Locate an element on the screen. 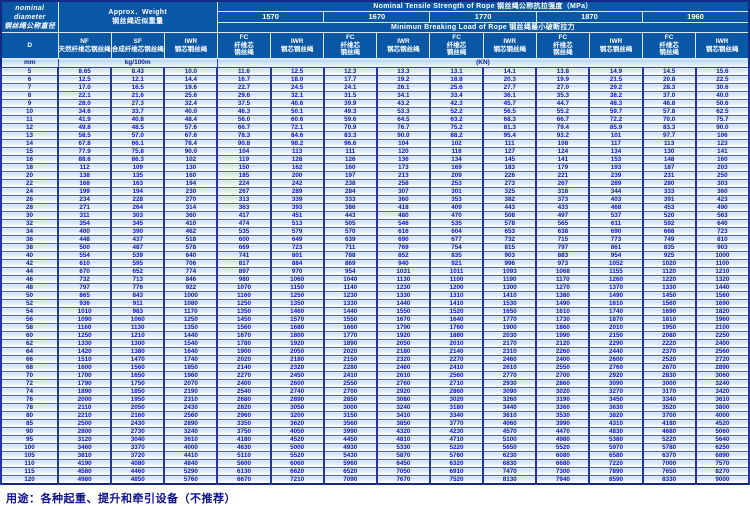 This screenshot has width=750, height=506. value-cell: 6080 is located at coordinates (563, 455).